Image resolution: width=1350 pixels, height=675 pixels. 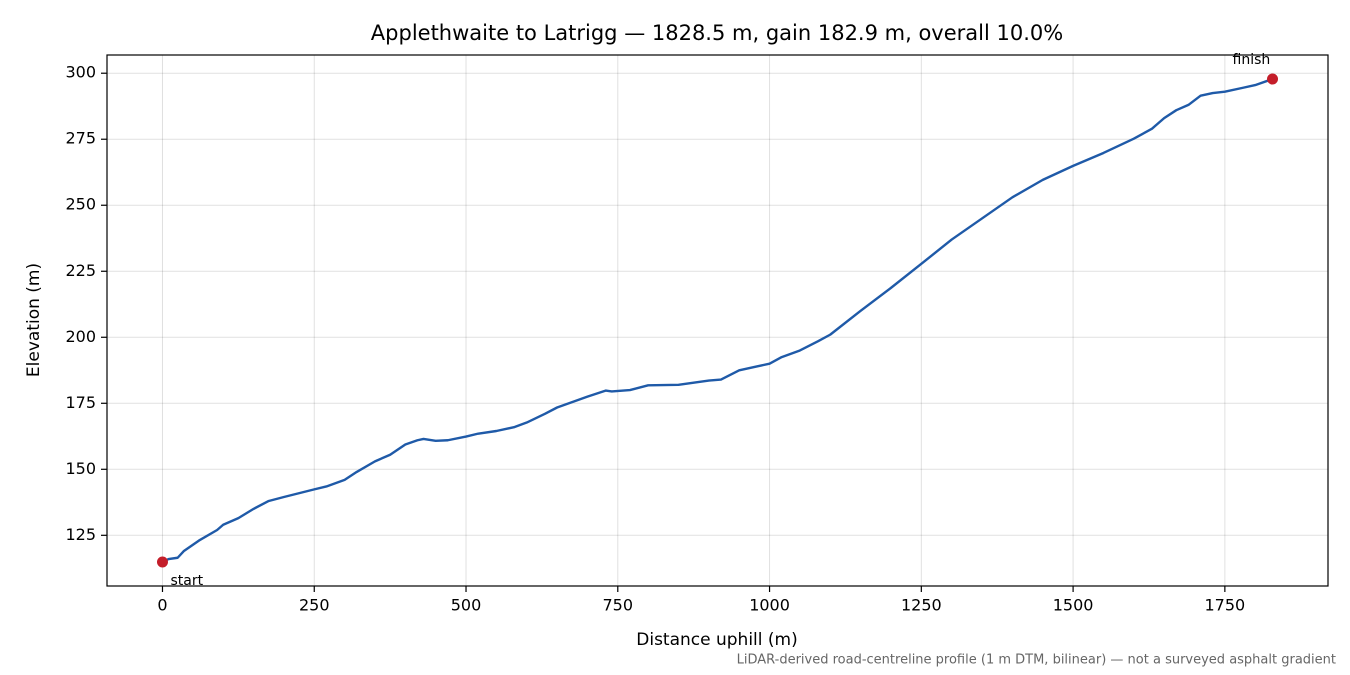 What do you see at coordinates (769, 605) in the screenshot?
I see `x-tick-label: 1000` at bounding box center [769, 605].